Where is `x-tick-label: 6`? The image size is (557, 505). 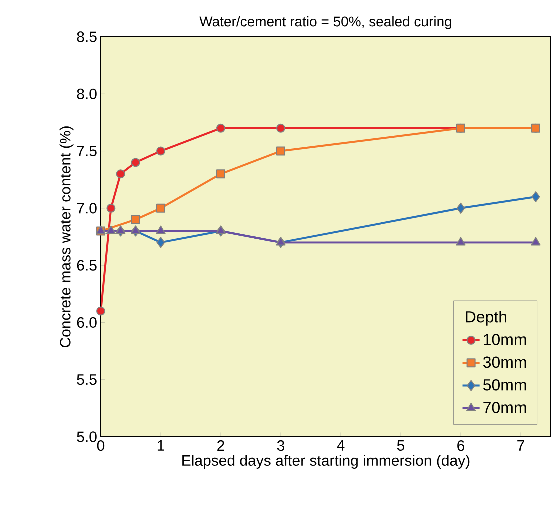
x-tick-label: 6 is located at coordinates (461, 446).